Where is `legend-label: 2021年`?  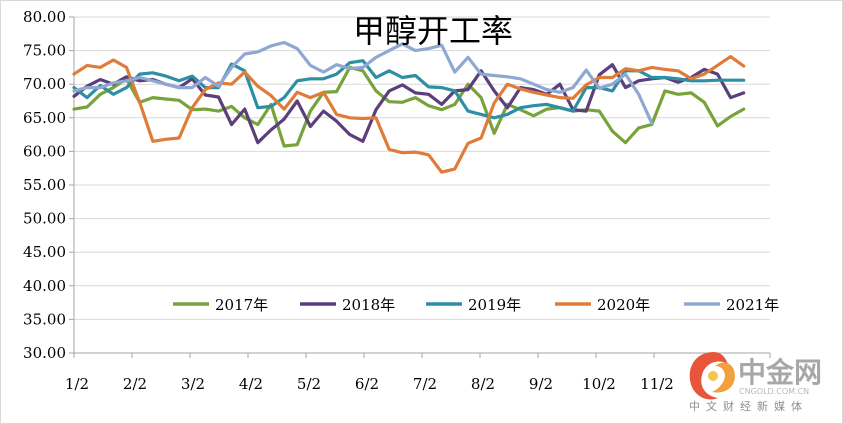
legend-label: 2021年 is located at coordinates (752, 305).